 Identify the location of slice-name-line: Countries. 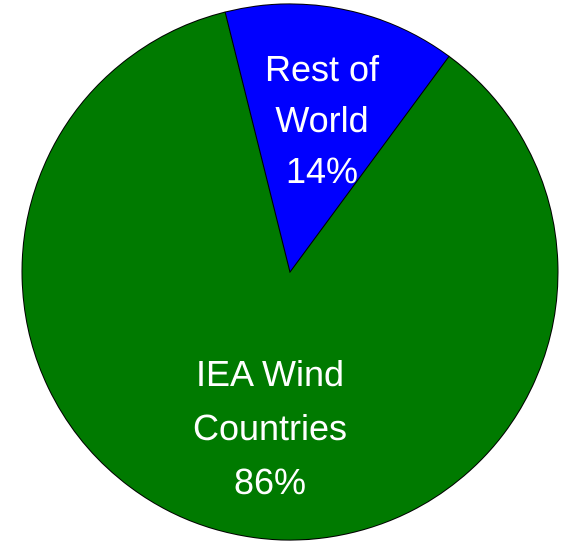
(270, 427).